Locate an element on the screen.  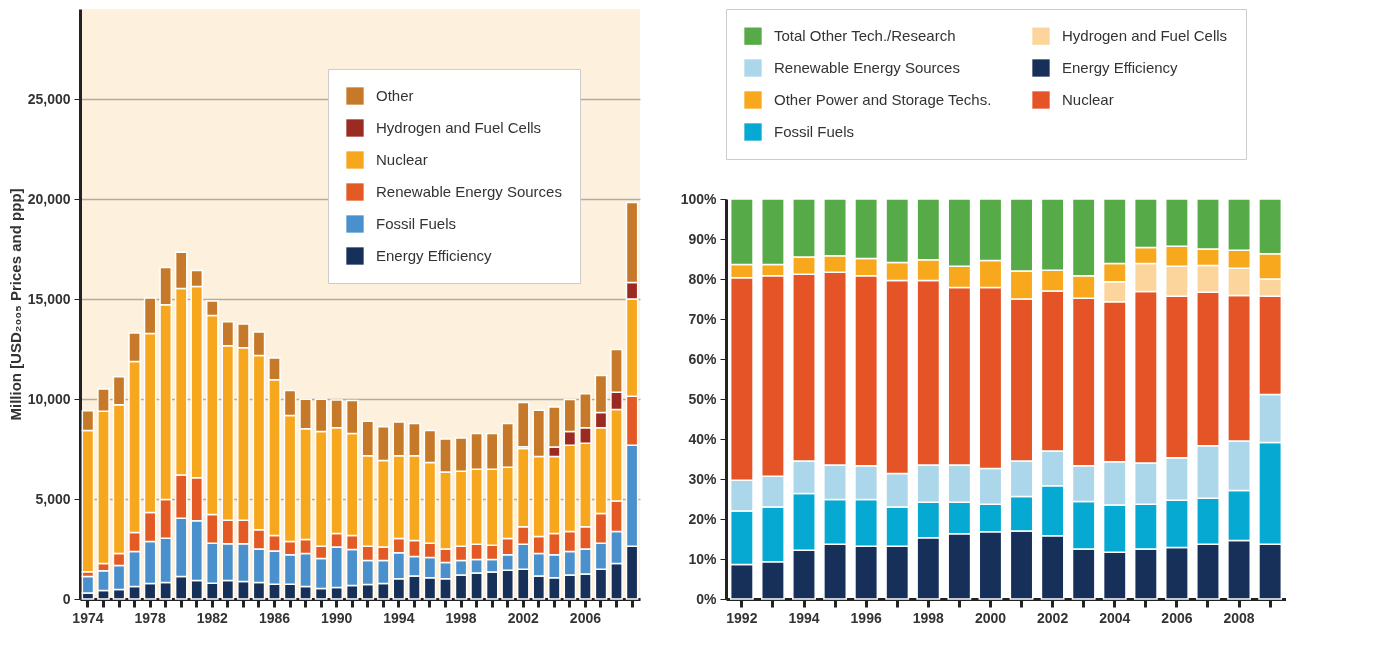
y-tick-label: 0% is located at coordinates (707, 598).